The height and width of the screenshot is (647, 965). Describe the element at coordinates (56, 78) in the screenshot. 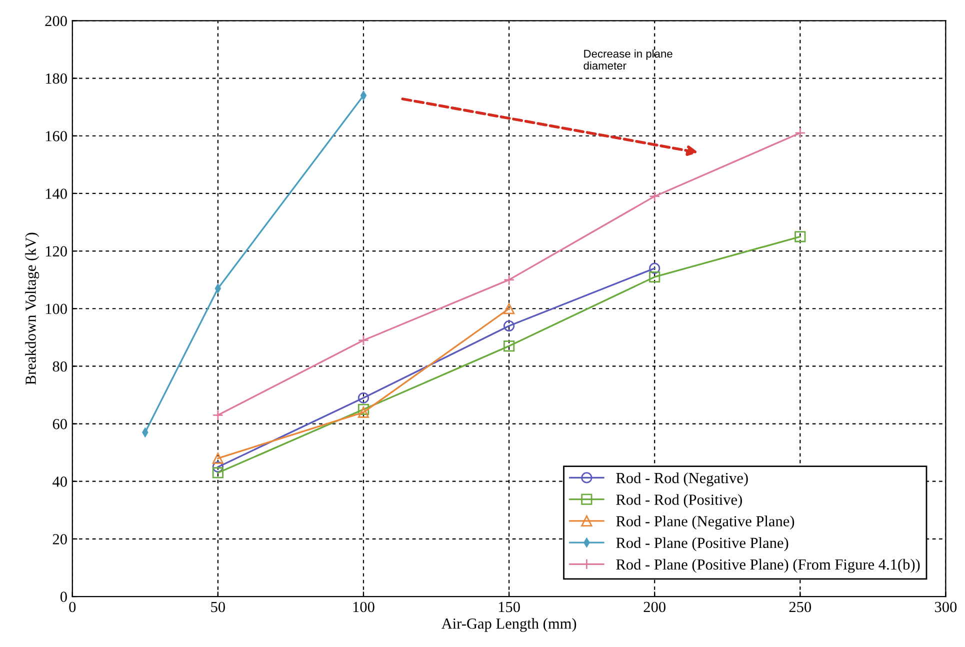

I see `y-tick-label: 180` at that location.